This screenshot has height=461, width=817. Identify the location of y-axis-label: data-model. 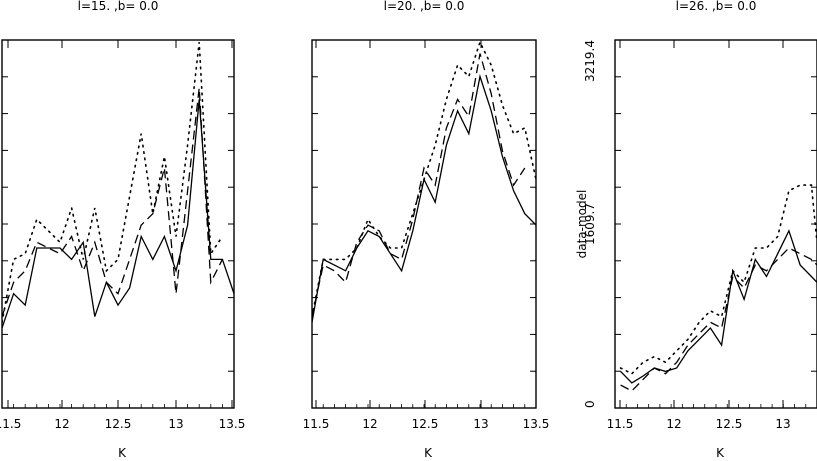
(582, 224).